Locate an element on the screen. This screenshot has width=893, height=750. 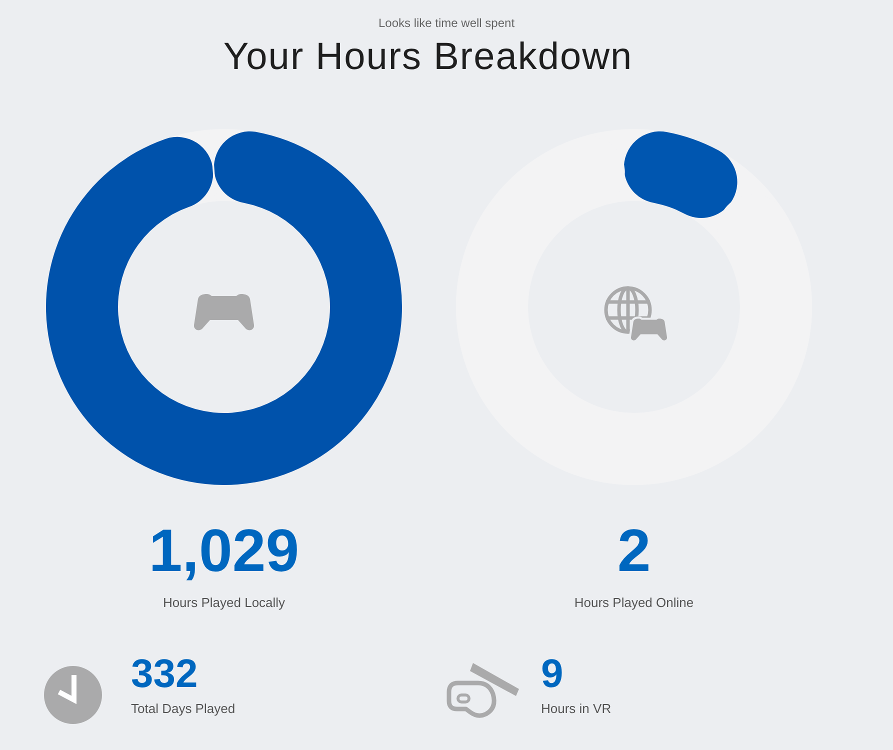
text: Hours Played Locally is located at coordinates (224, 603).